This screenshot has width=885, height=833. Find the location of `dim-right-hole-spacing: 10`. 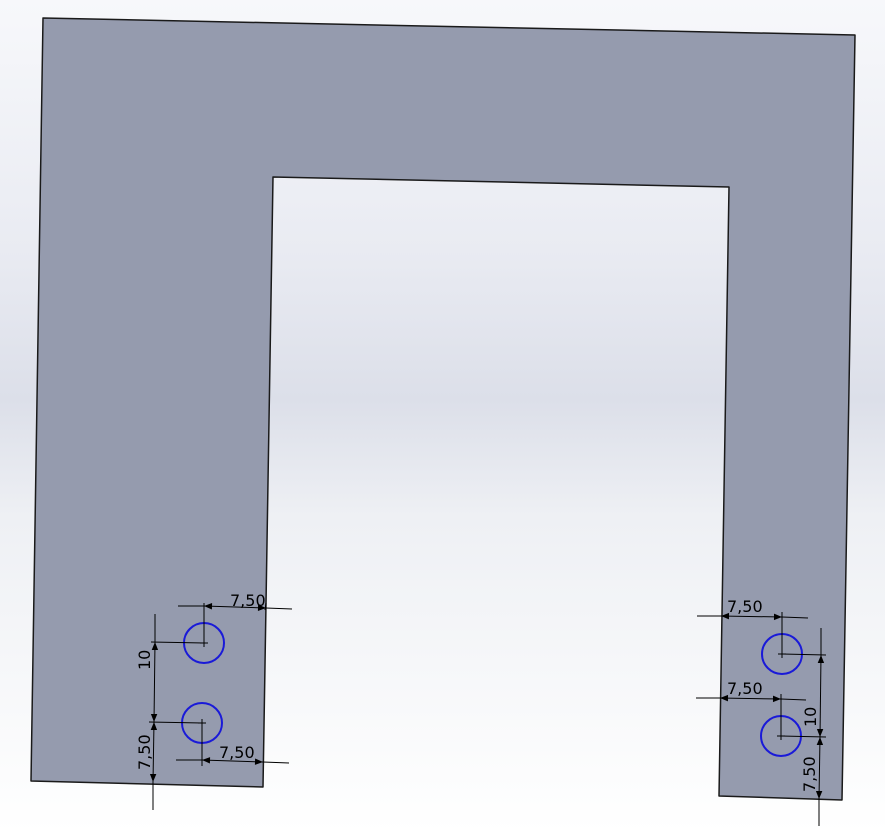

dim-right-hole-spacing: 10 is located at coordinates (810, 717).